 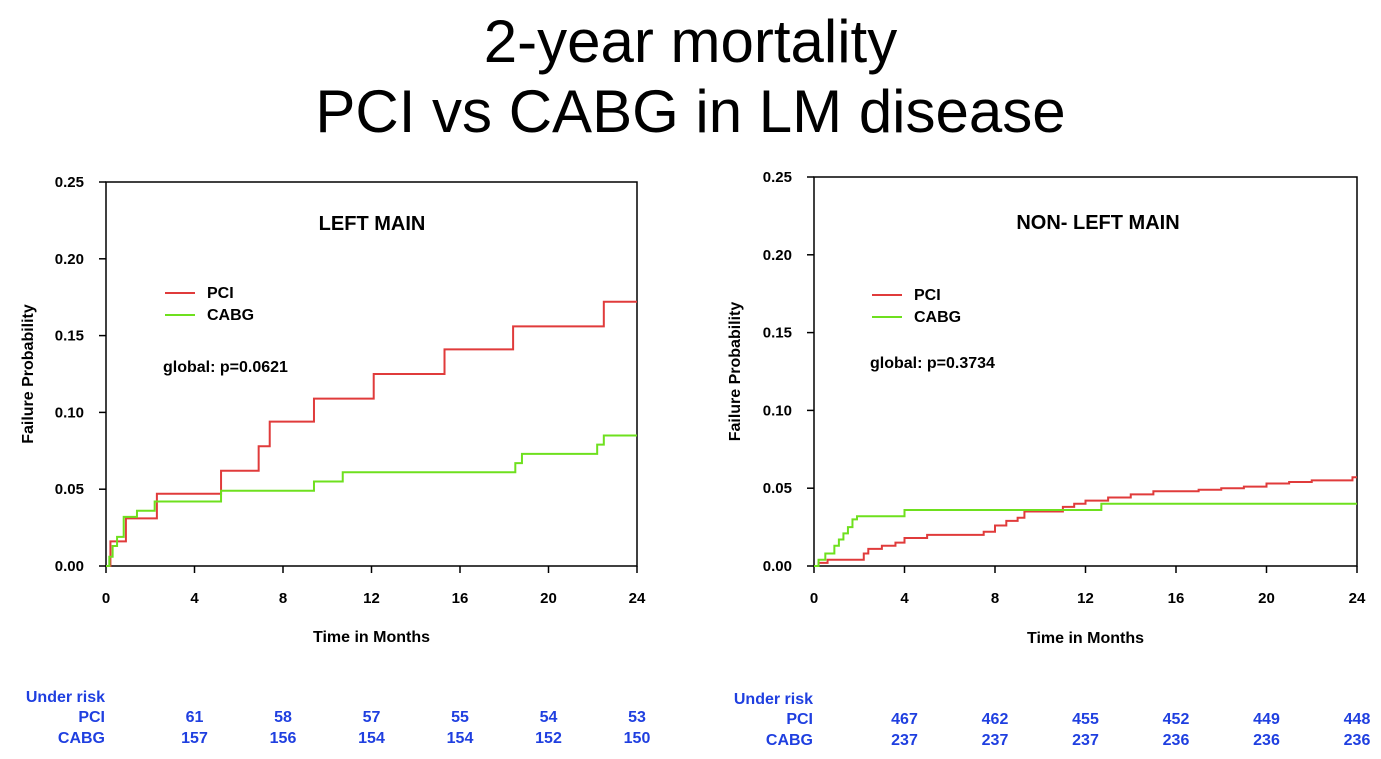 I want to click on at-risk-value: 55, so click(x=460, y=717).